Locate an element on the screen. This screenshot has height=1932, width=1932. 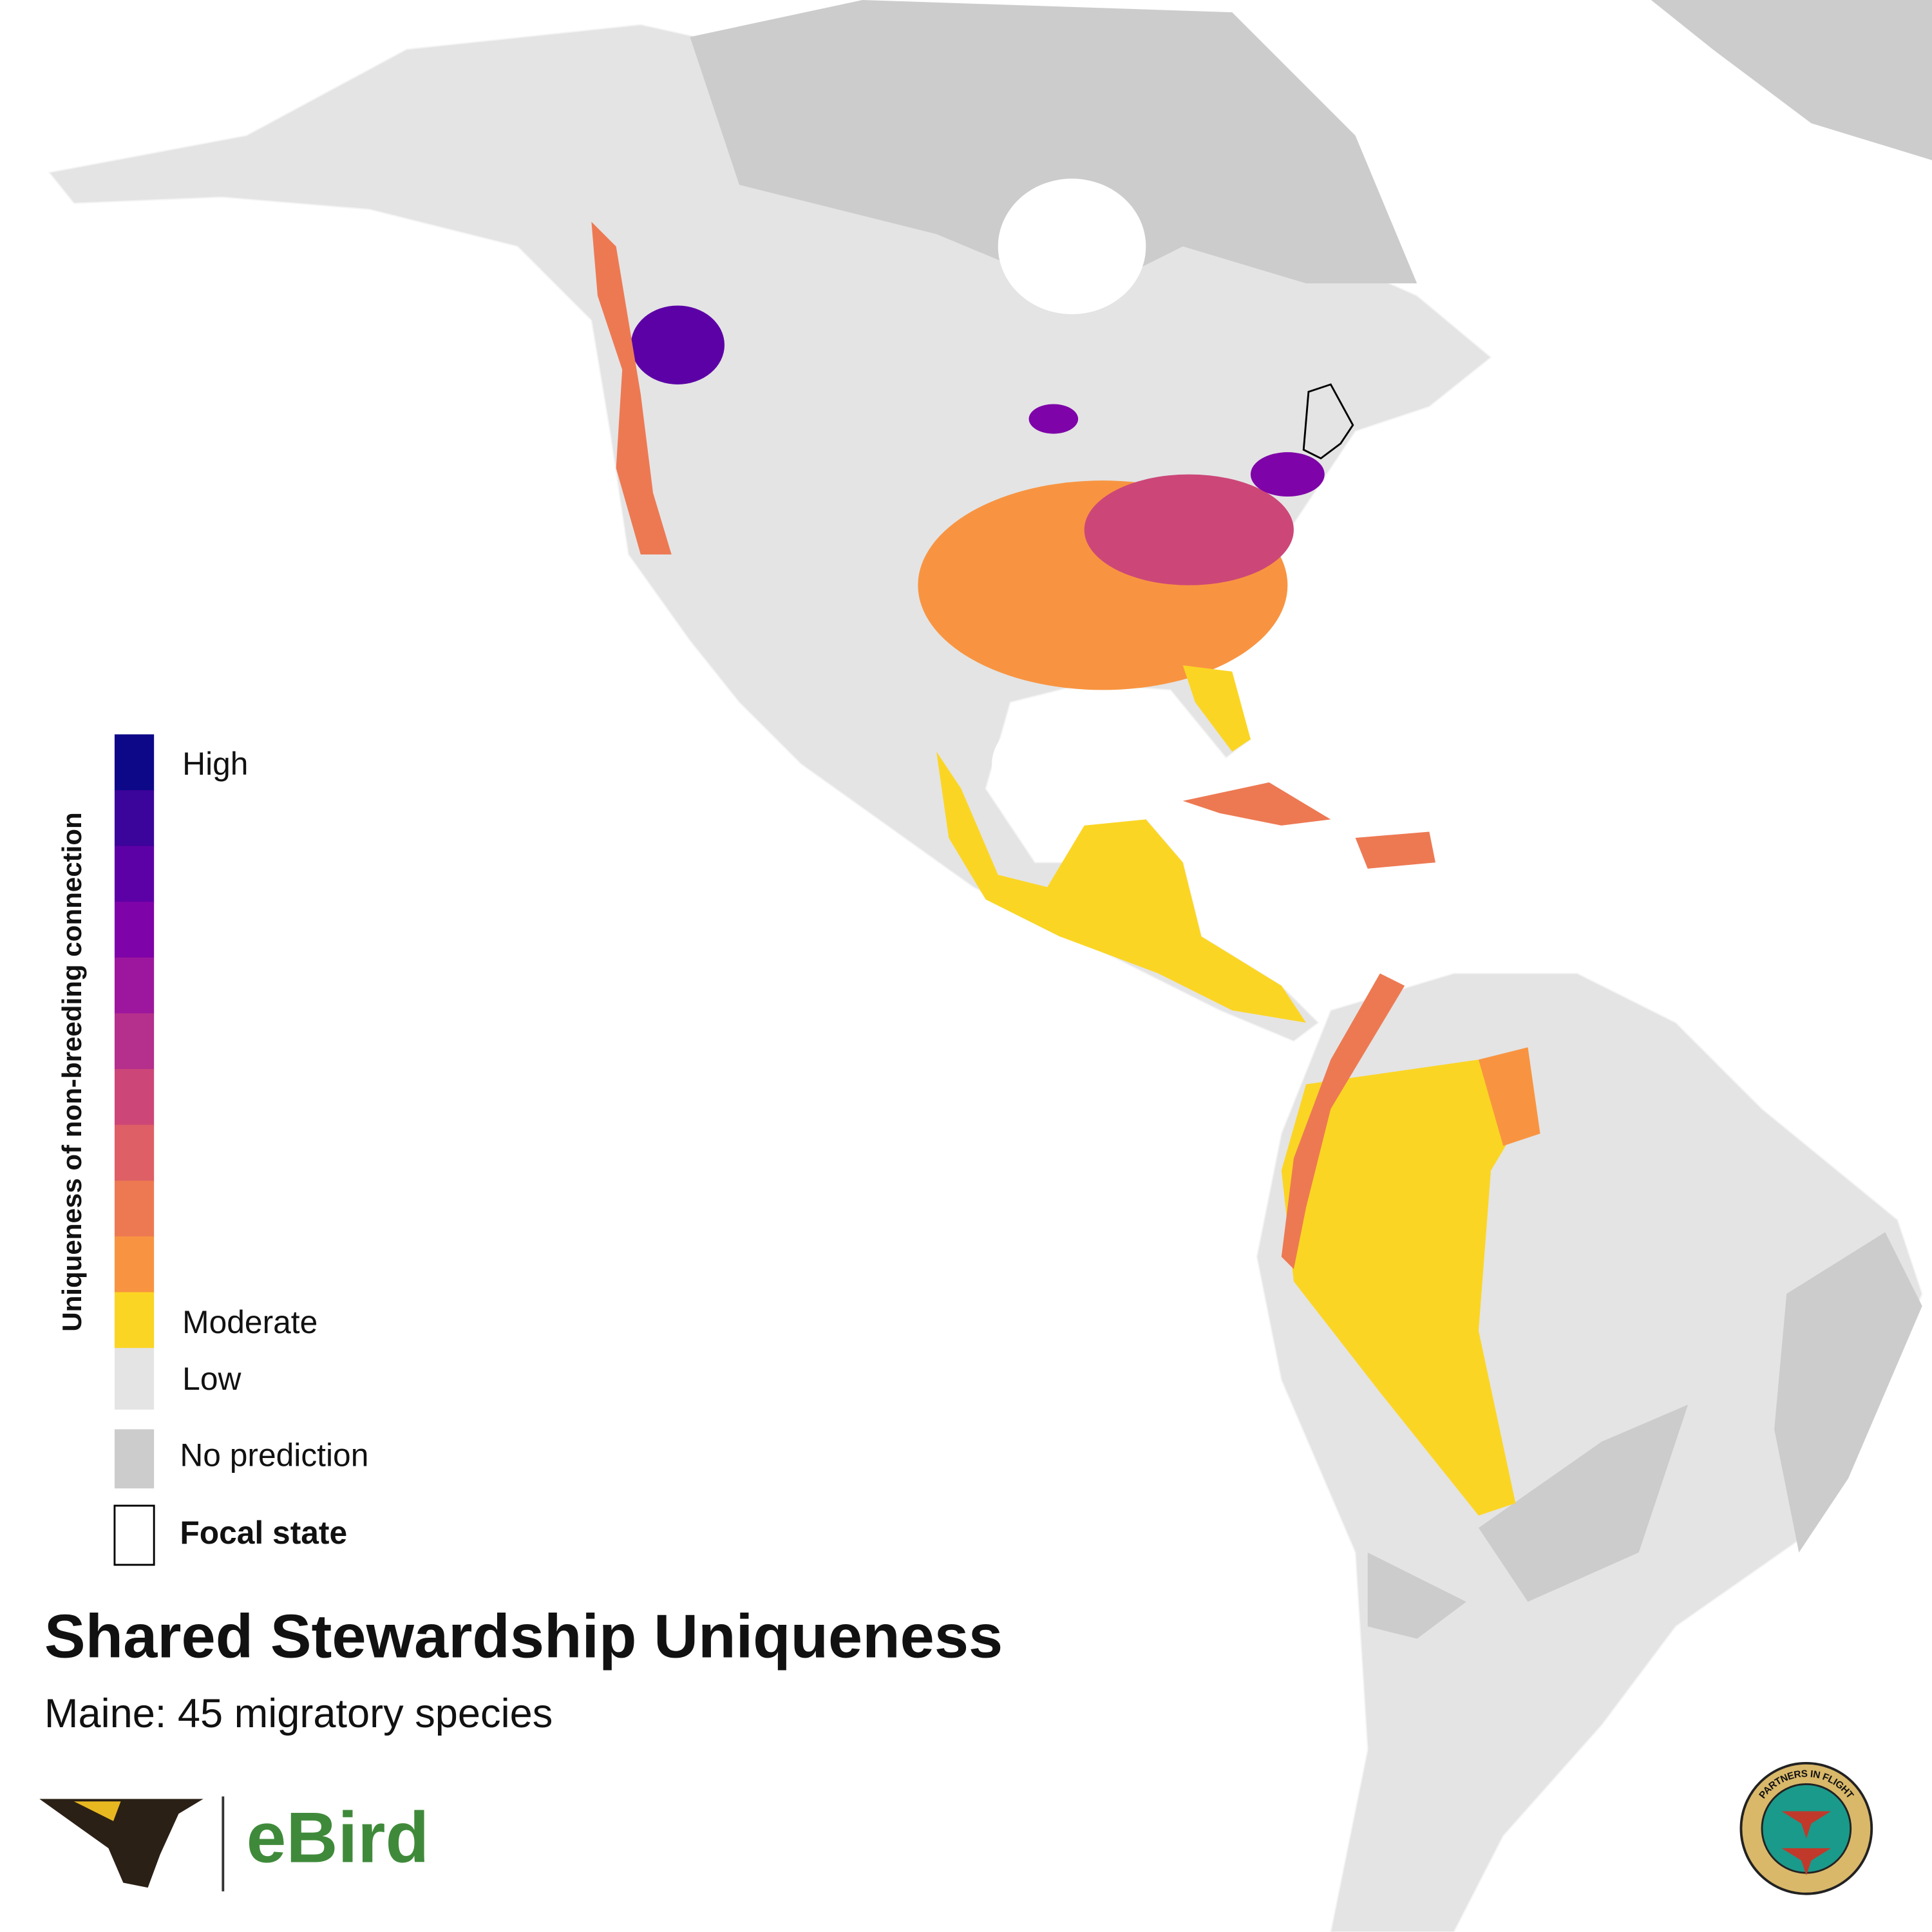
ebird-logo: eBird is located at coordinates (234, 1843).